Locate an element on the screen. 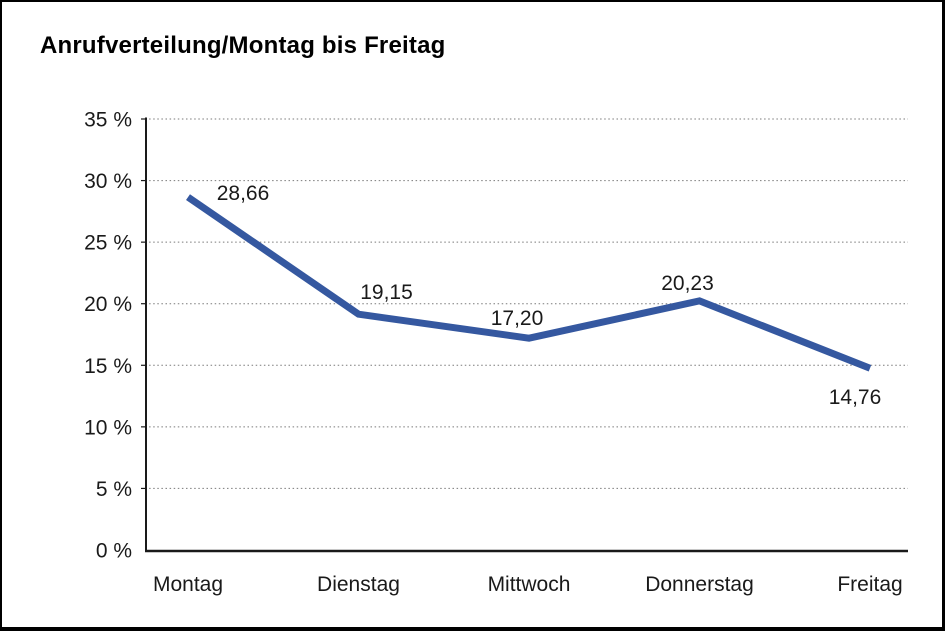  y-tick-label: 15 % is located at coordinates (108, 366).